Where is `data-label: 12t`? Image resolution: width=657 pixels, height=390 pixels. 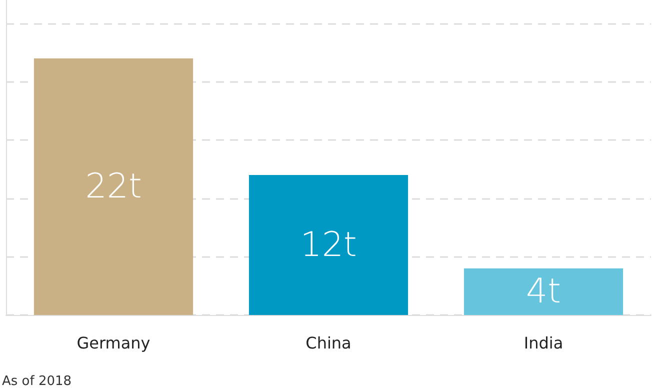
data-label: 12t is located at coordinates (328, 245).